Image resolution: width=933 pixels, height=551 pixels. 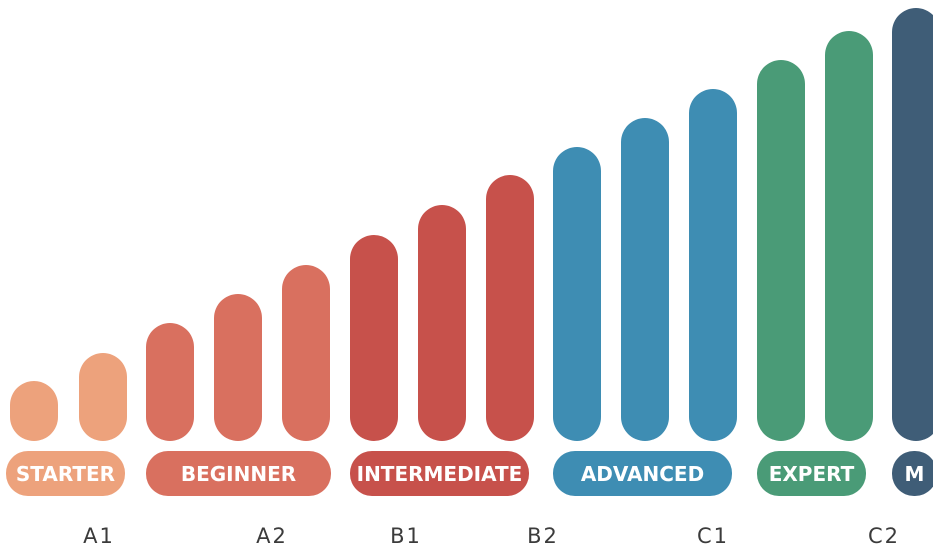 What do you see at coordinates (99, 536) in the screenshot?
I see `cefr-level-a1: A1` at bounding box center [99, 536].